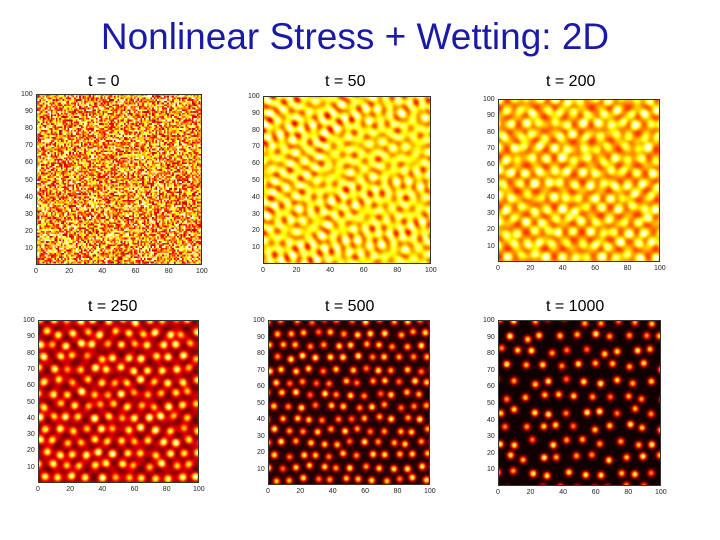 This screenshot has height=540, width=720. Describe the element at coordinates (350, 306) in the screenshot. I see `panel-title: t = 500` at that location.